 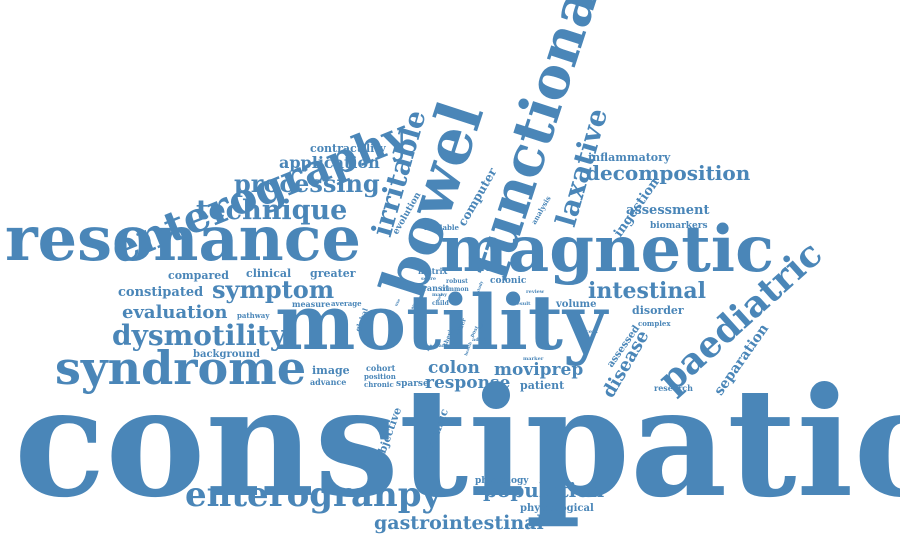 What do you see at coordinates (440, 295) in the screenshot?
I see `word-many: many` at bounding box center [440, 295].